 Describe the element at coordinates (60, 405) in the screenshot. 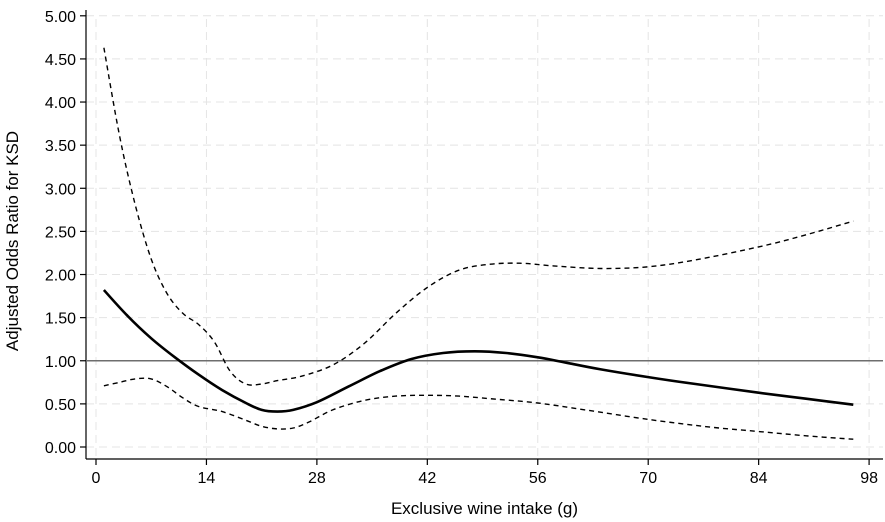

I see `y-tick-label: 0.50` at that location.